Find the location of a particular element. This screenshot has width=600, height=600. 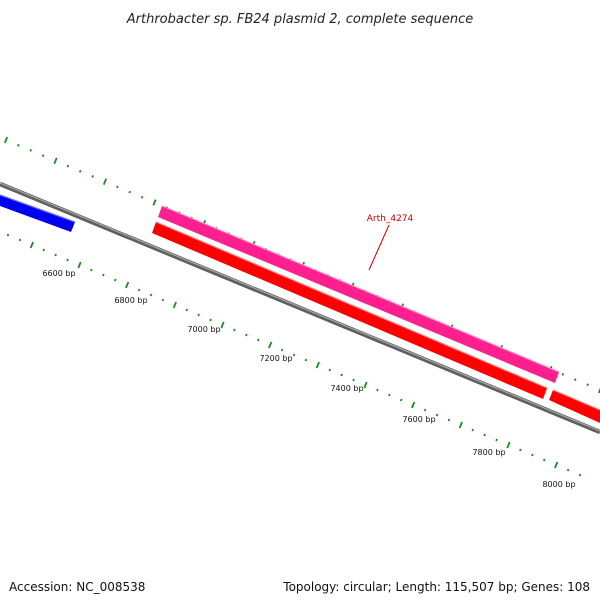

forward-gene-feature is located at coordinates (37, 213).